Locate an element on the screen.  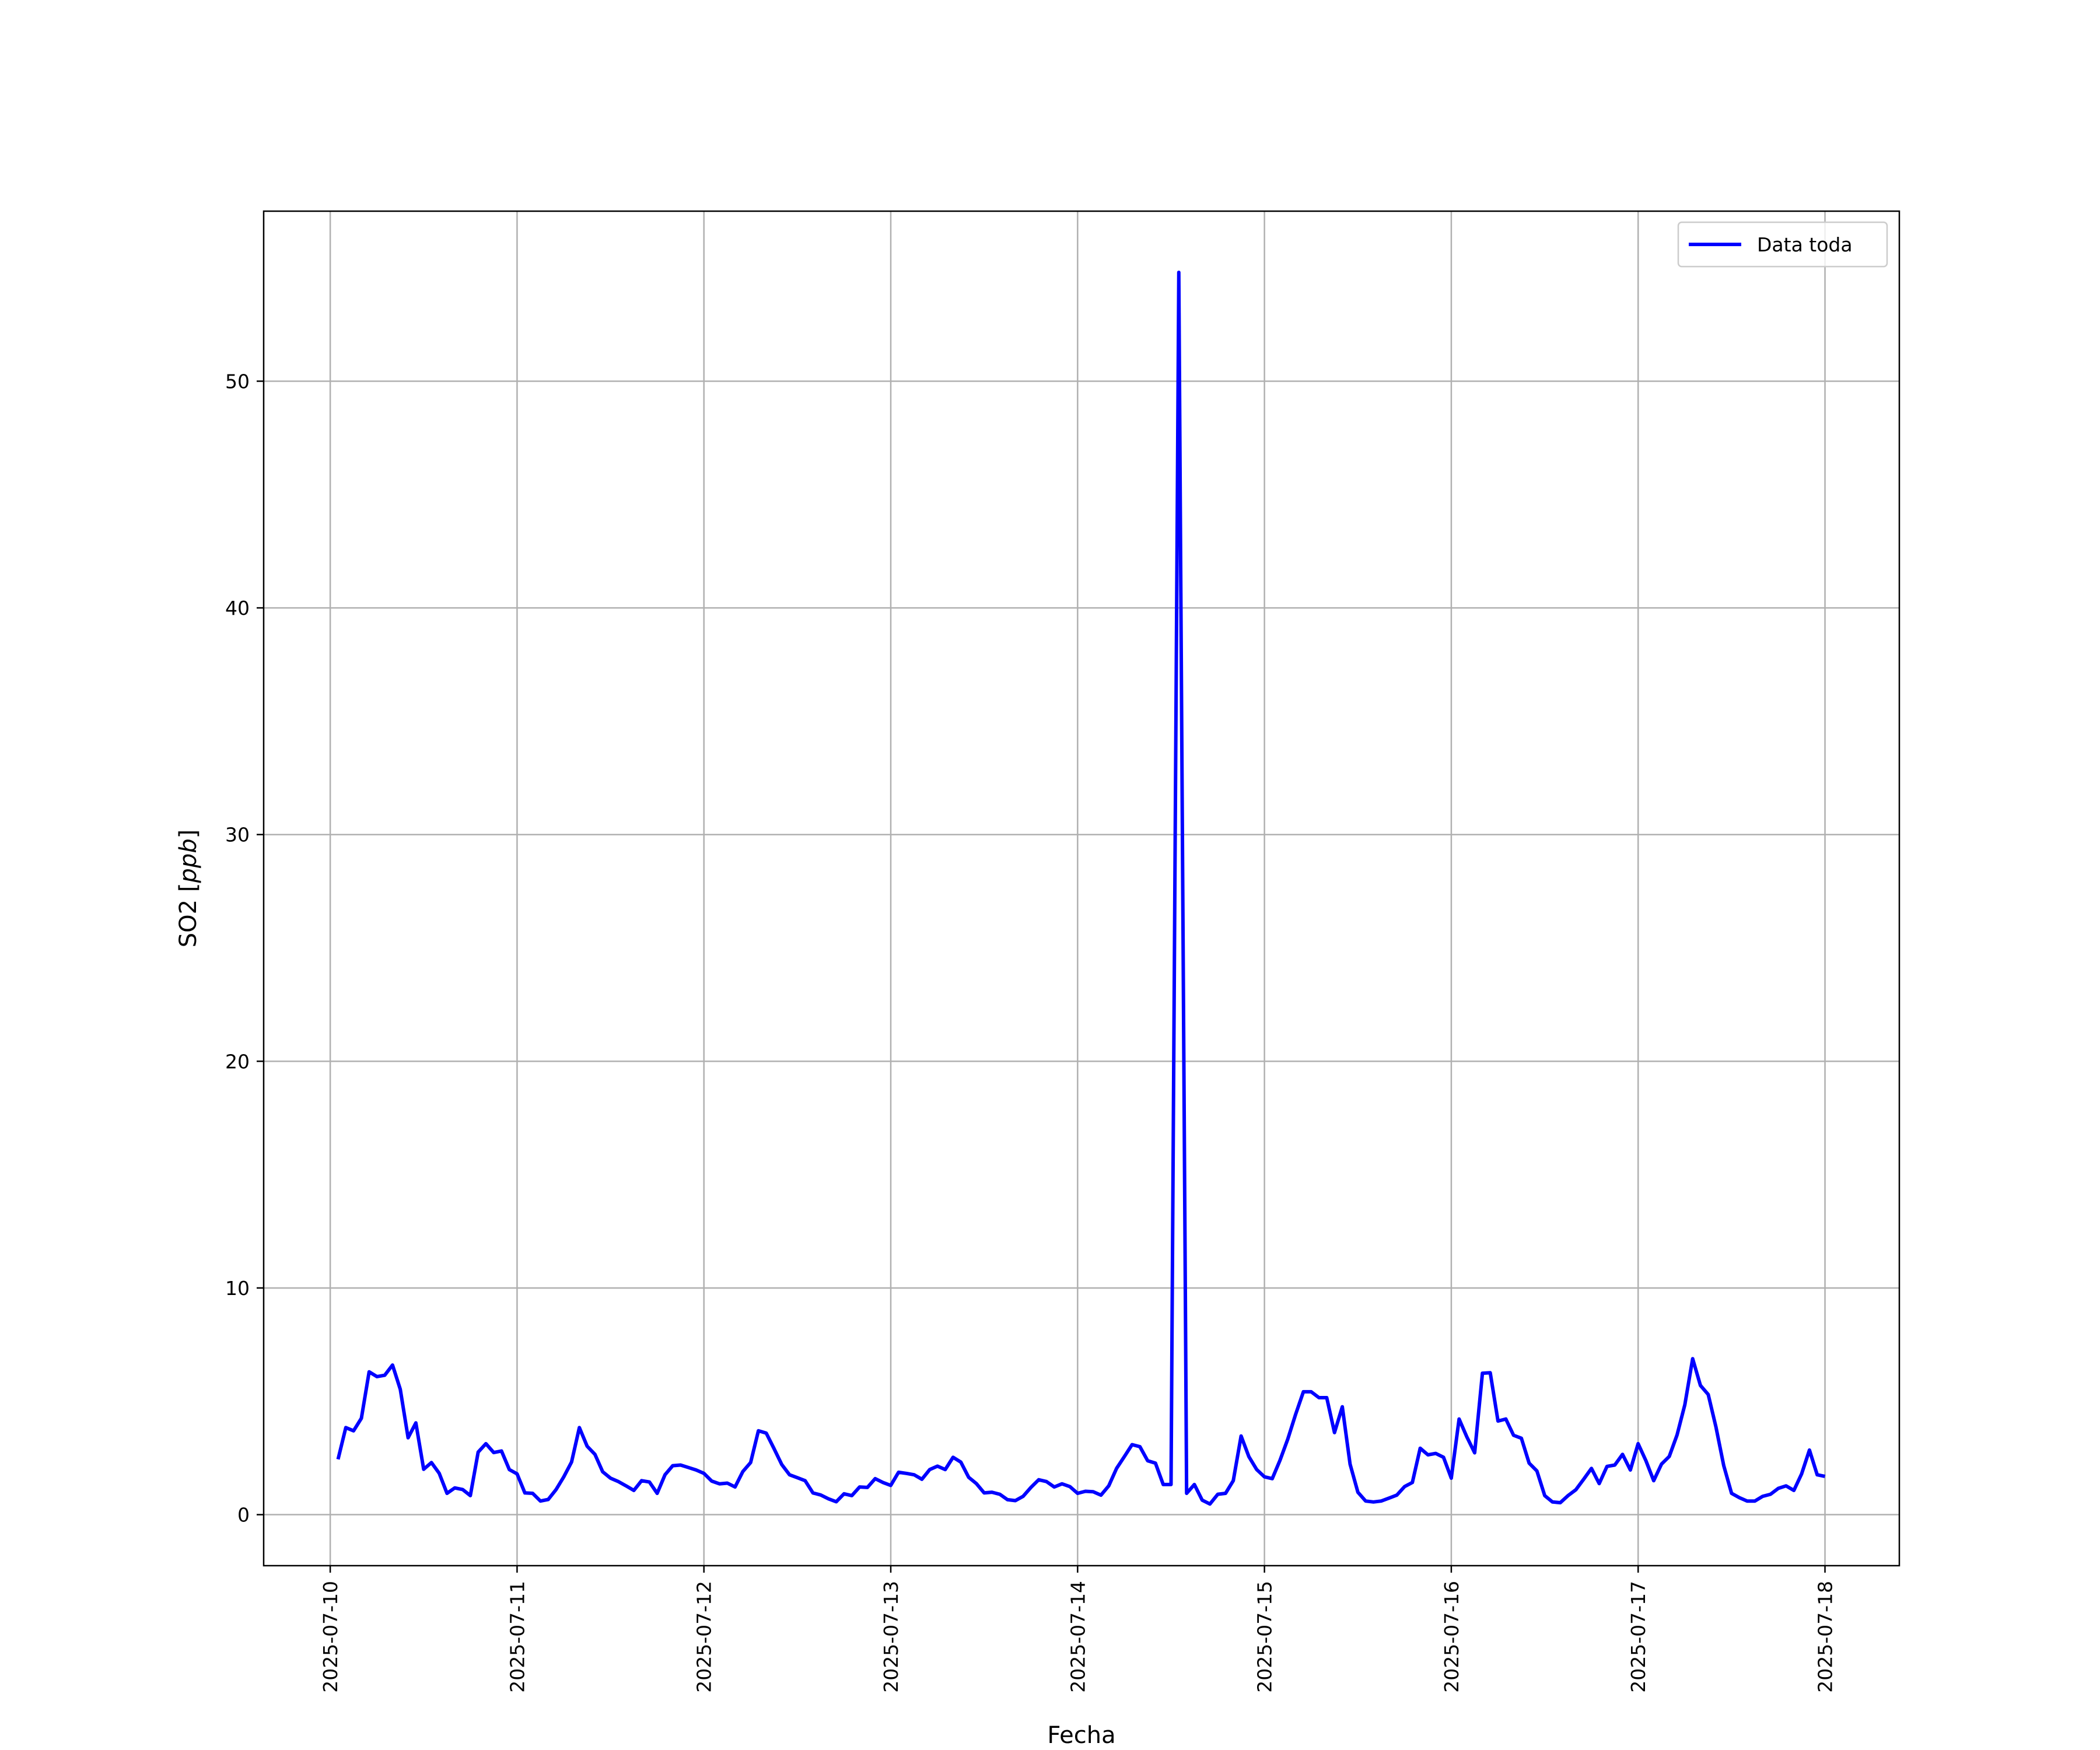
y-tick-label: 10 is located at coordinates (237, 1288).